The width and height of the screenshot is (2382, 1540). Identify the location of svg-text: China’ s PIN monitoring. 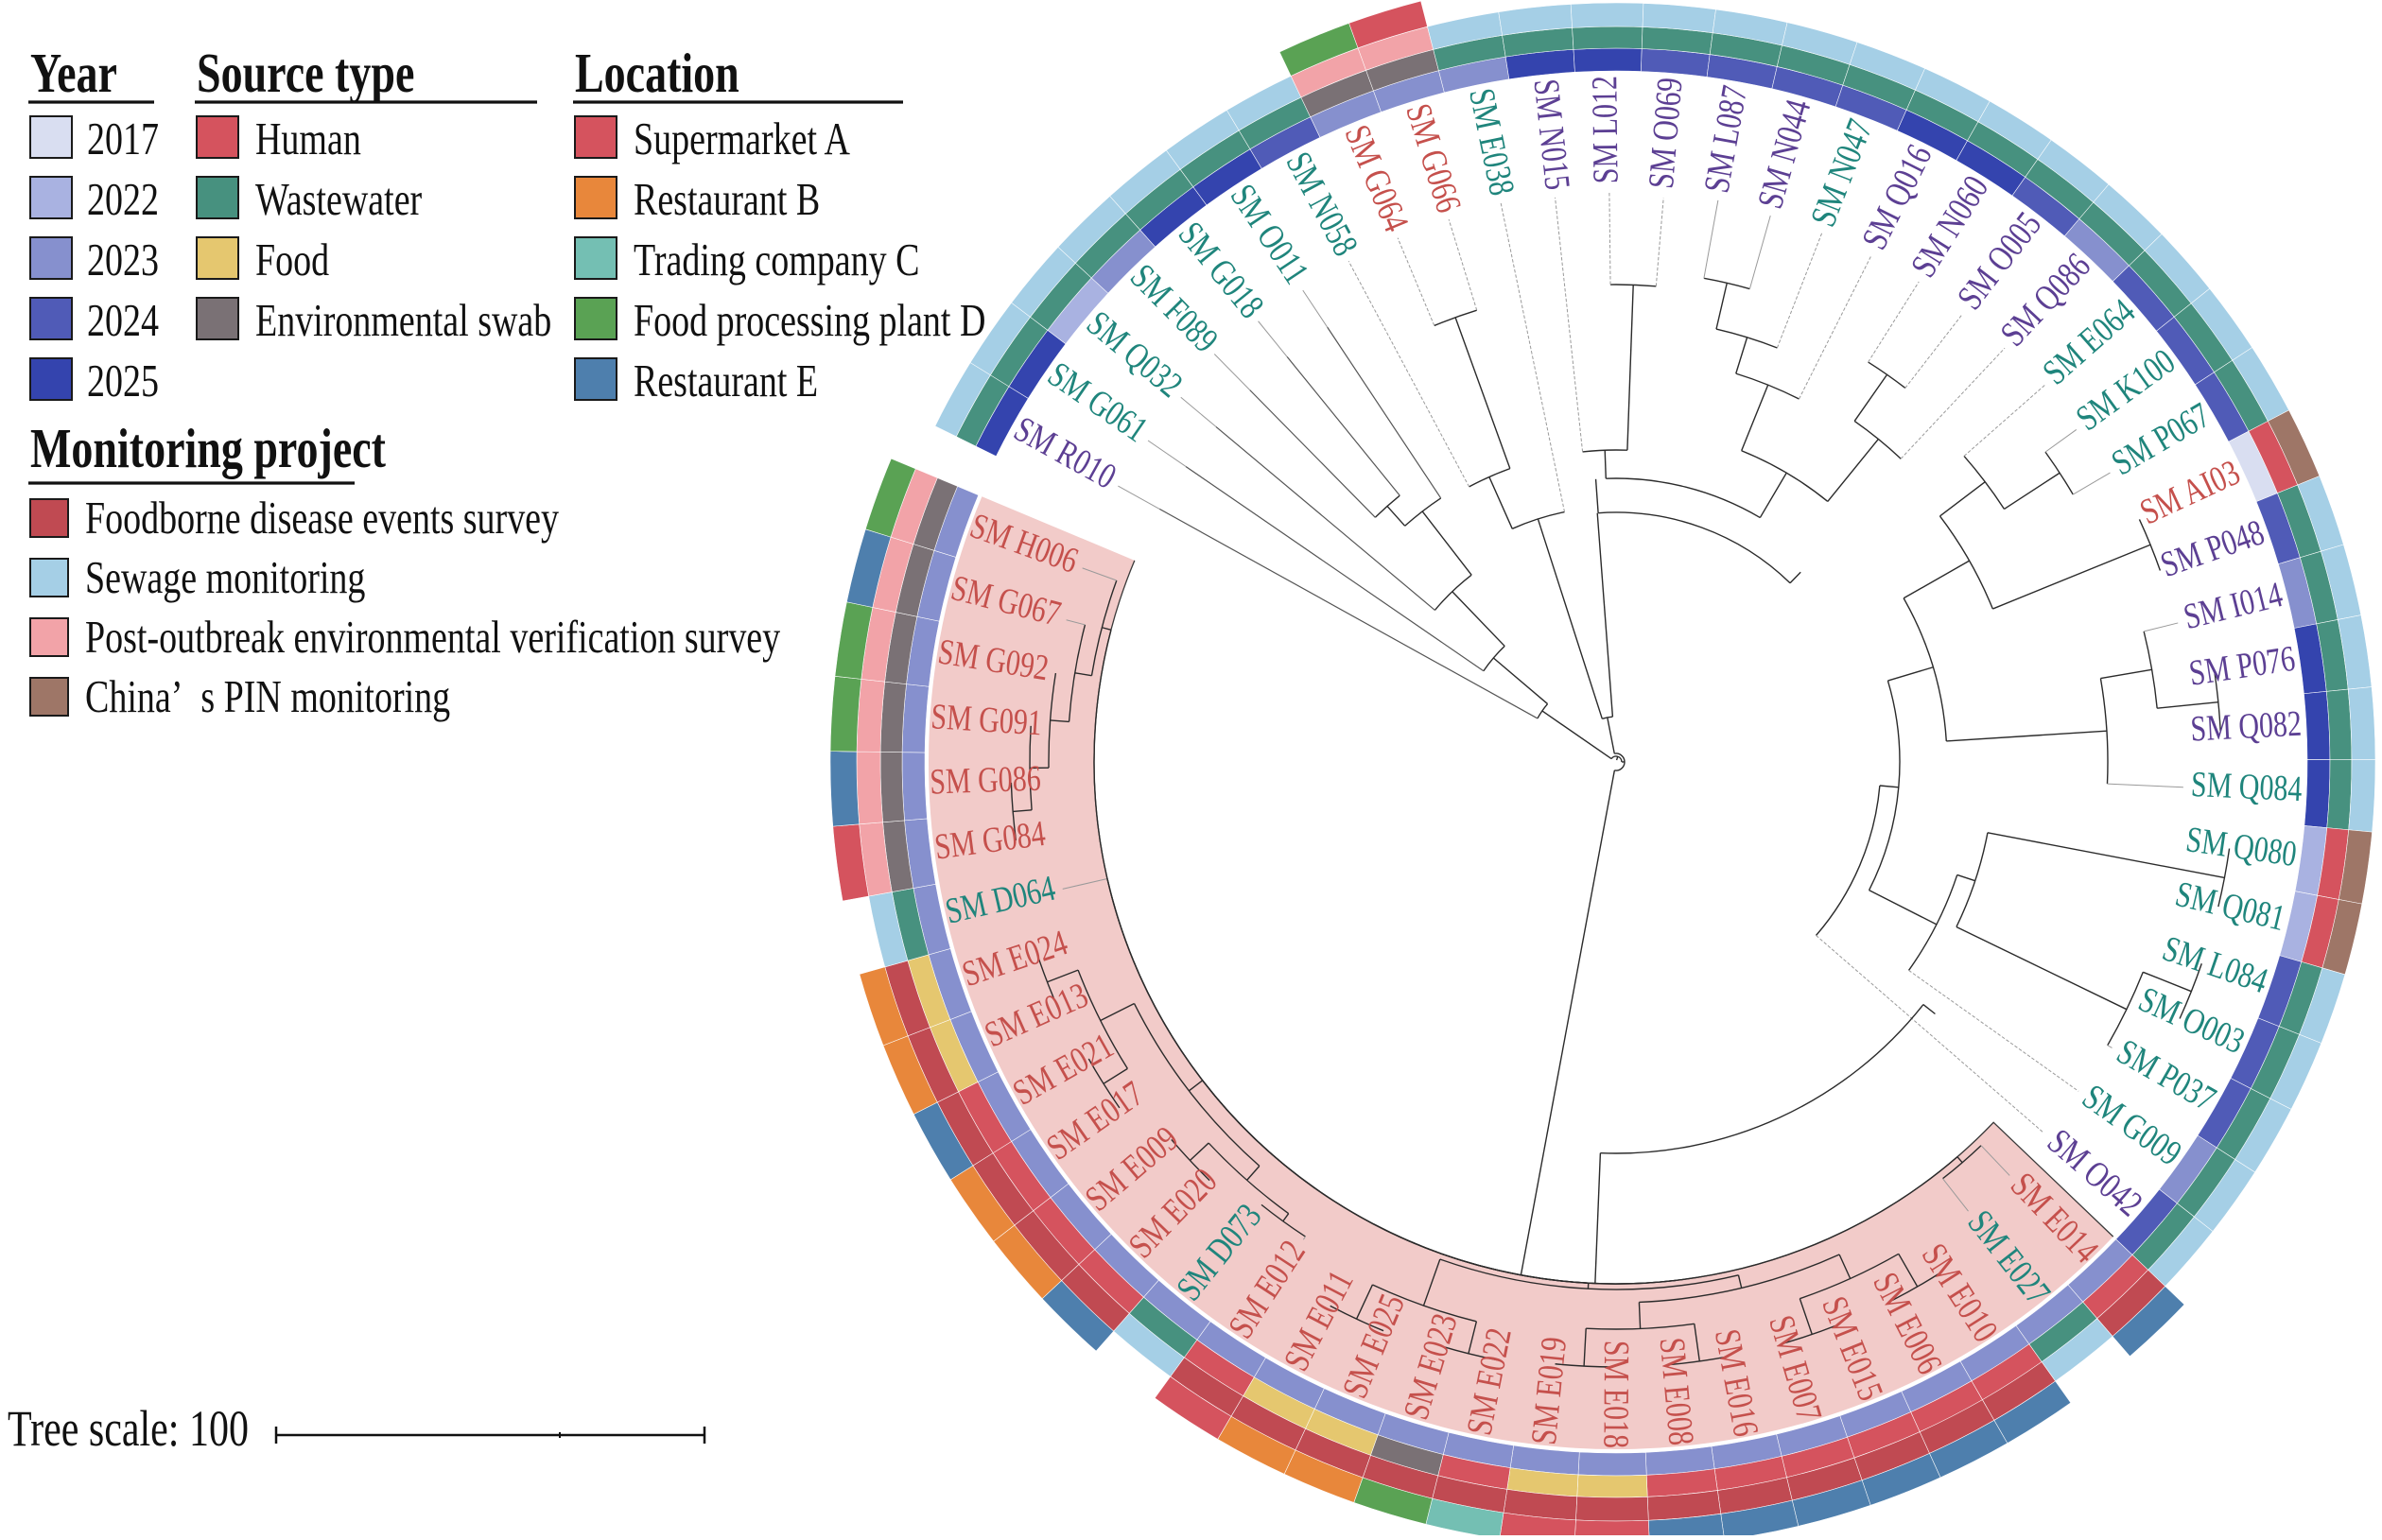
(267, 697).